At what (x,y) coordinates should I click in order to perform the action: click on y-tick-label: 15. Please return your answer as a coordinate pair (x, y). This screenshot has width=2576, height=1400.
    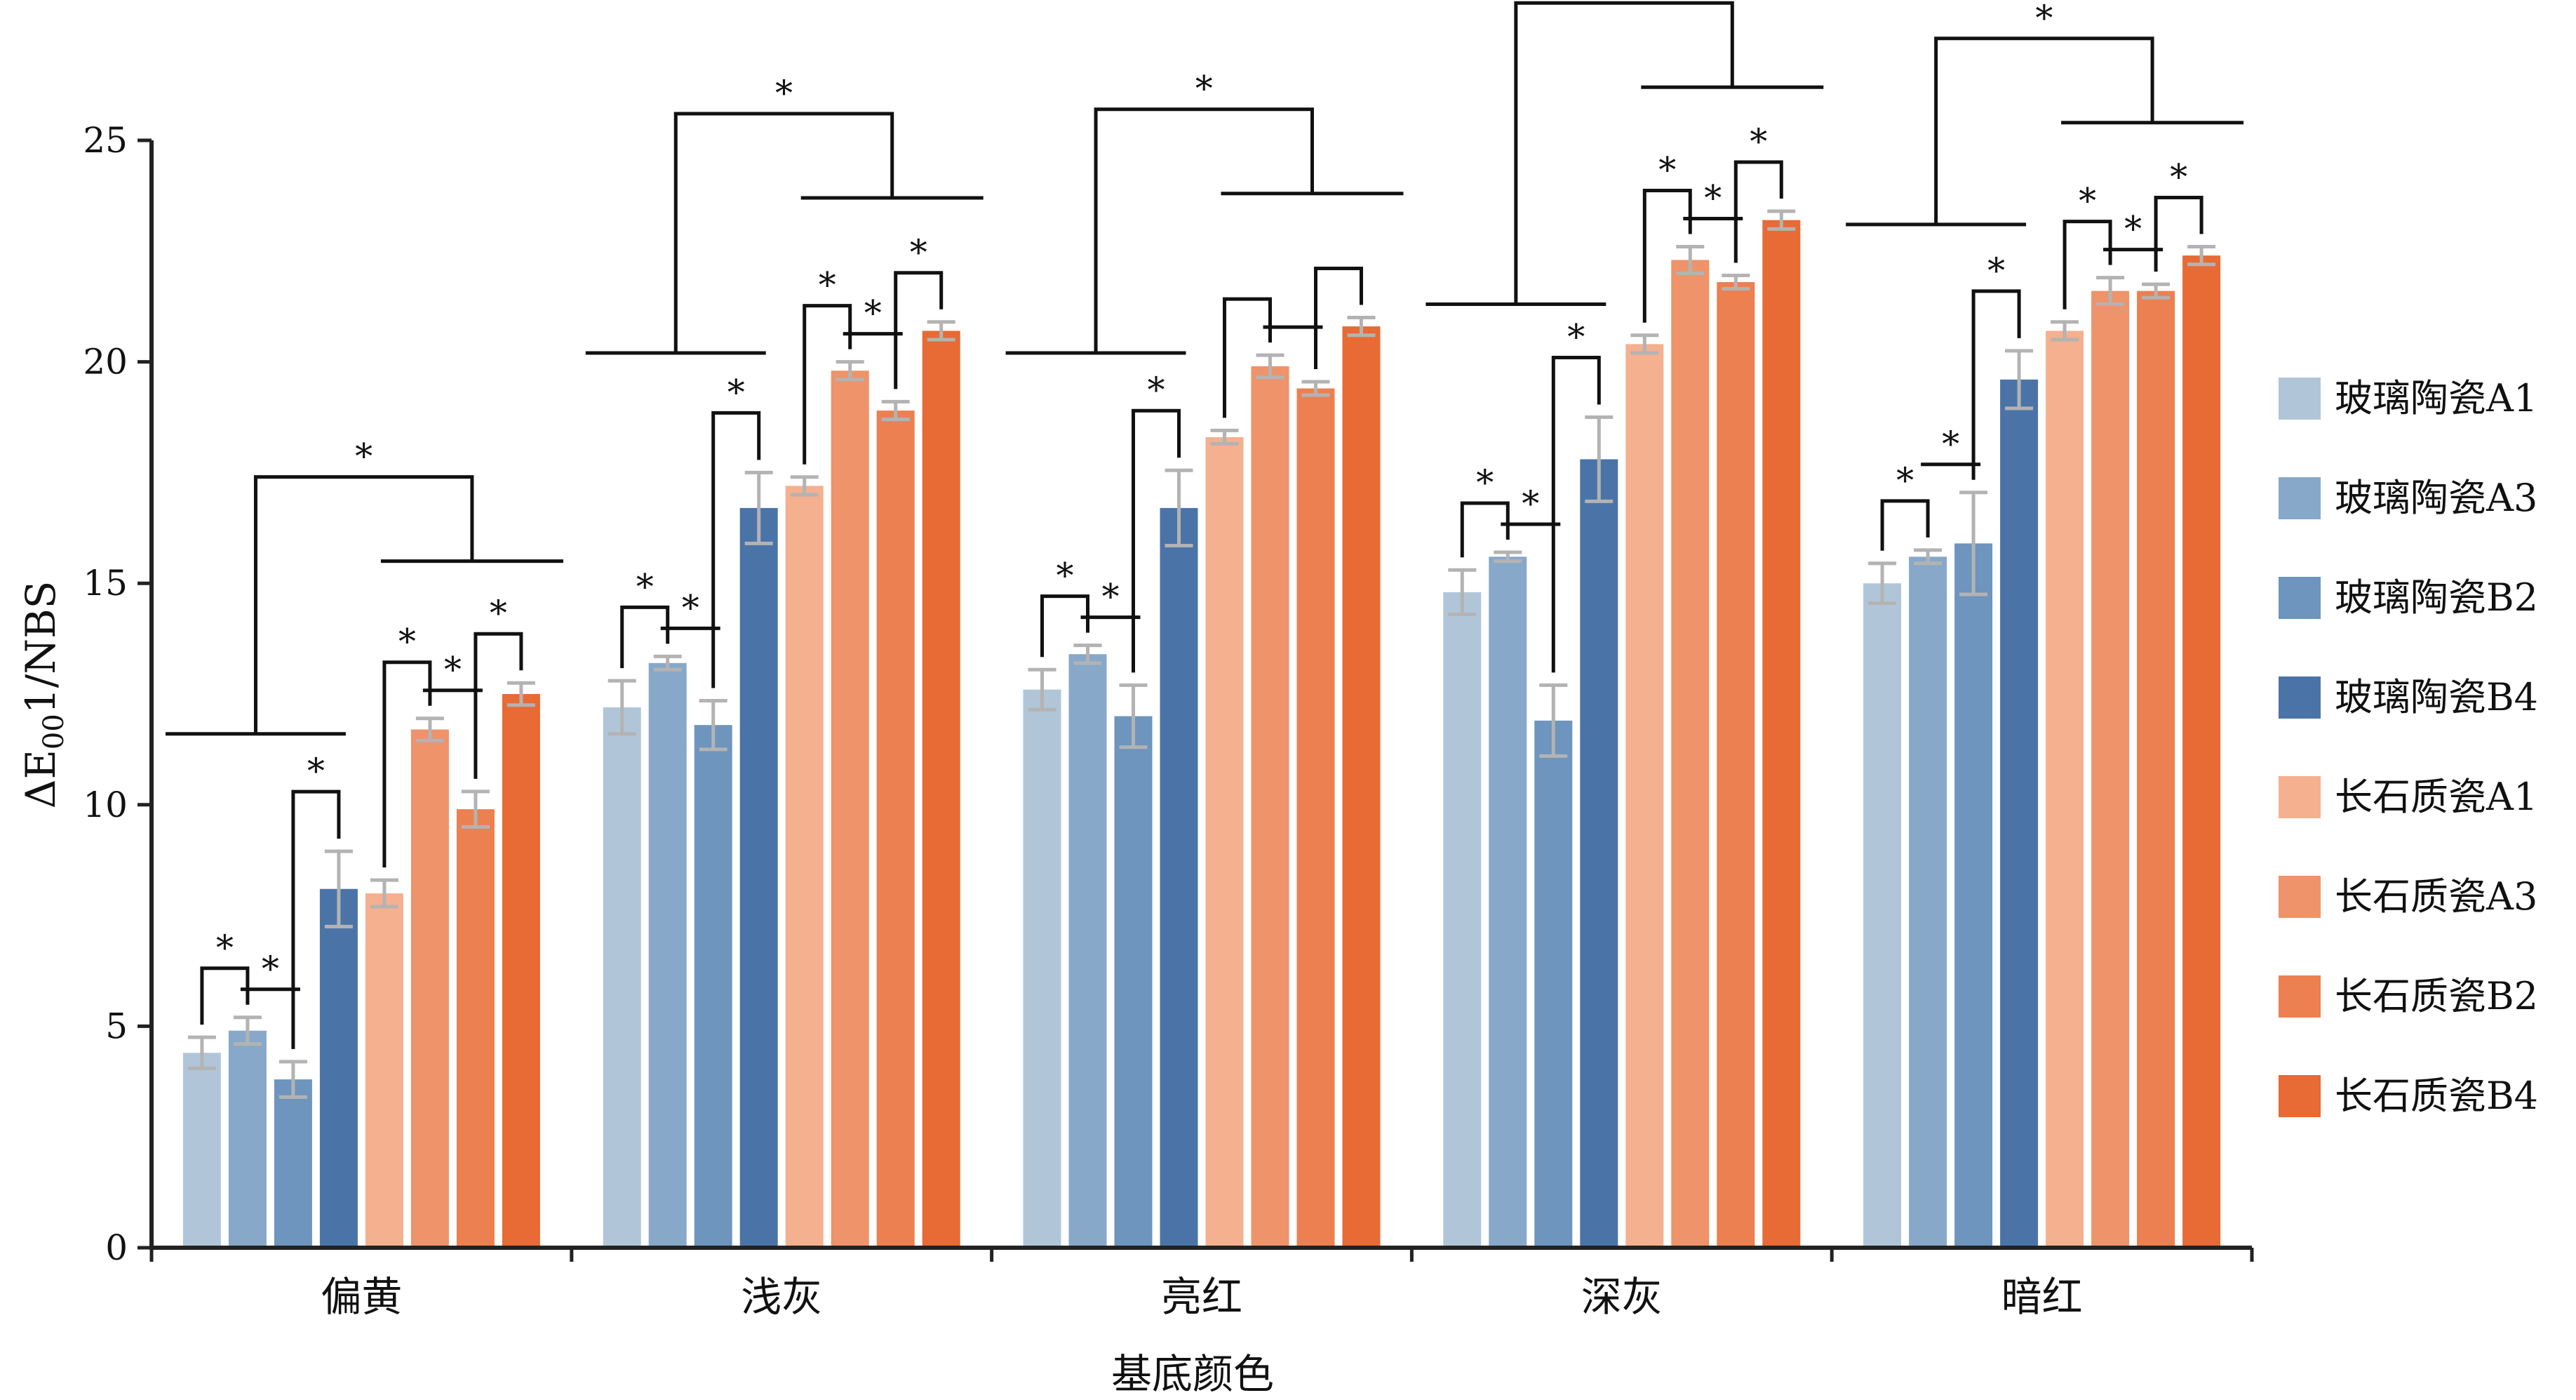
    Looking at the image, I should click on (105, 583).